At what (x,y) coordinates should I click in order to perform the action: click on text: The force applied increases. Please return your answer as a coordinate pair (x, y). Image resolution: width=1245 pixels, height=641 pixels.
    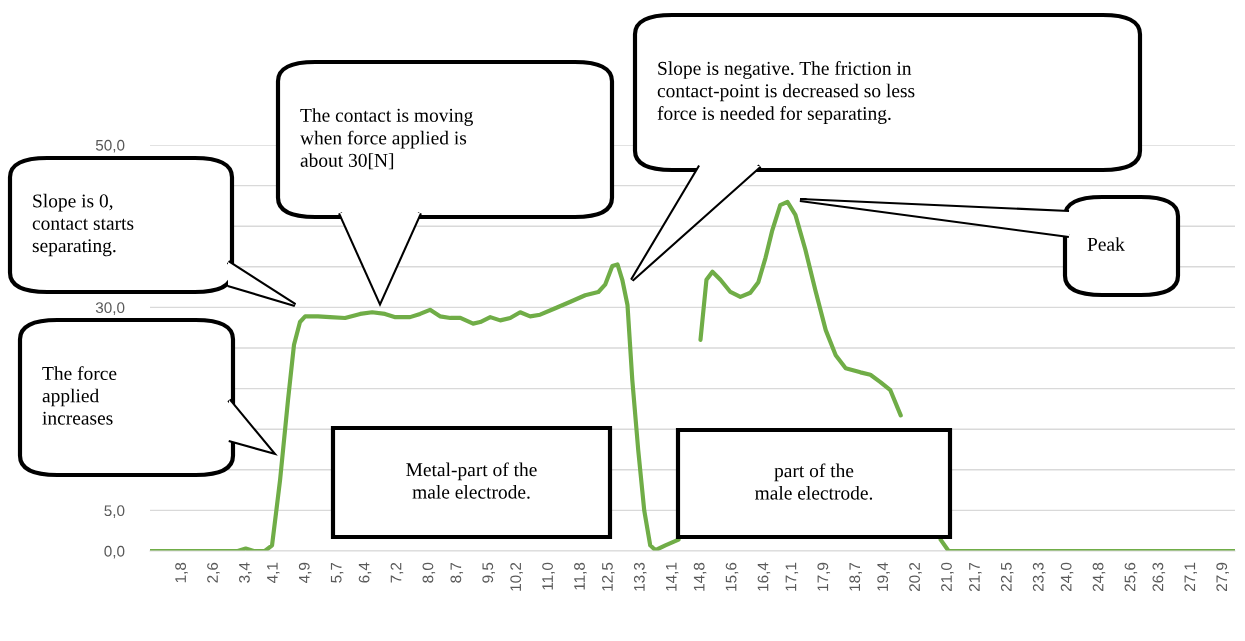
    Looking at the image, I should click on (79, 395).